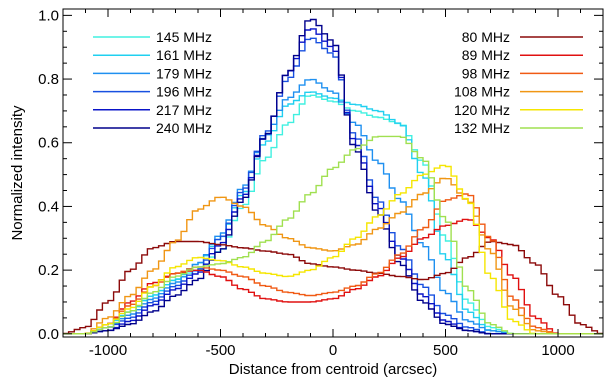  Describe the element at coordinates (486, 55) in the screenshot. I see `legend-label: 89 MHz` at that location.